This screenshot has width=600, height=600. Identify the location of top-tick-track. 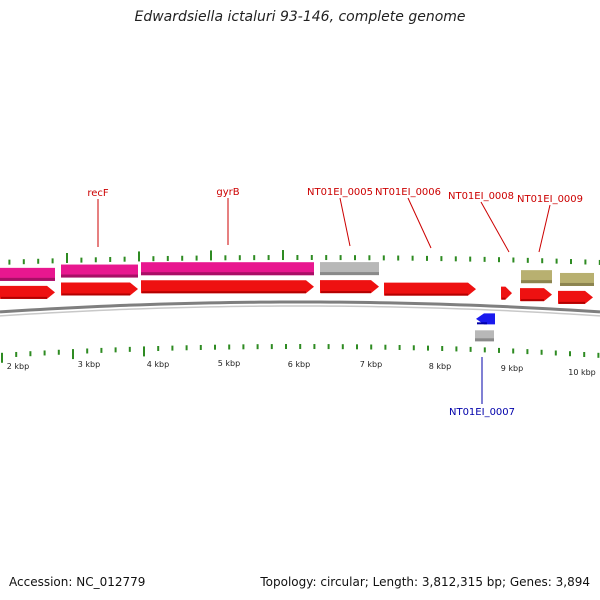
(304, 257).